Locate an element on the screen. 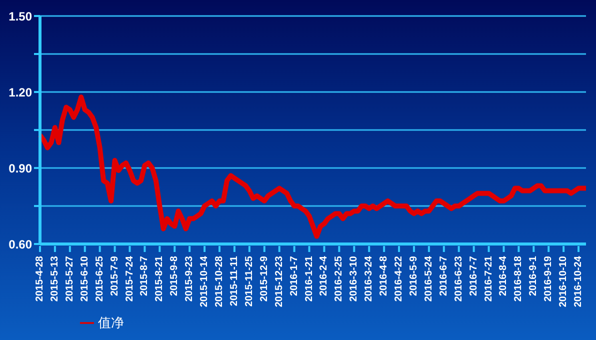 The width and height of the screenshot is (596, 340). x-tick-label: 2016-7-7 is located at coordinates (474, 276).